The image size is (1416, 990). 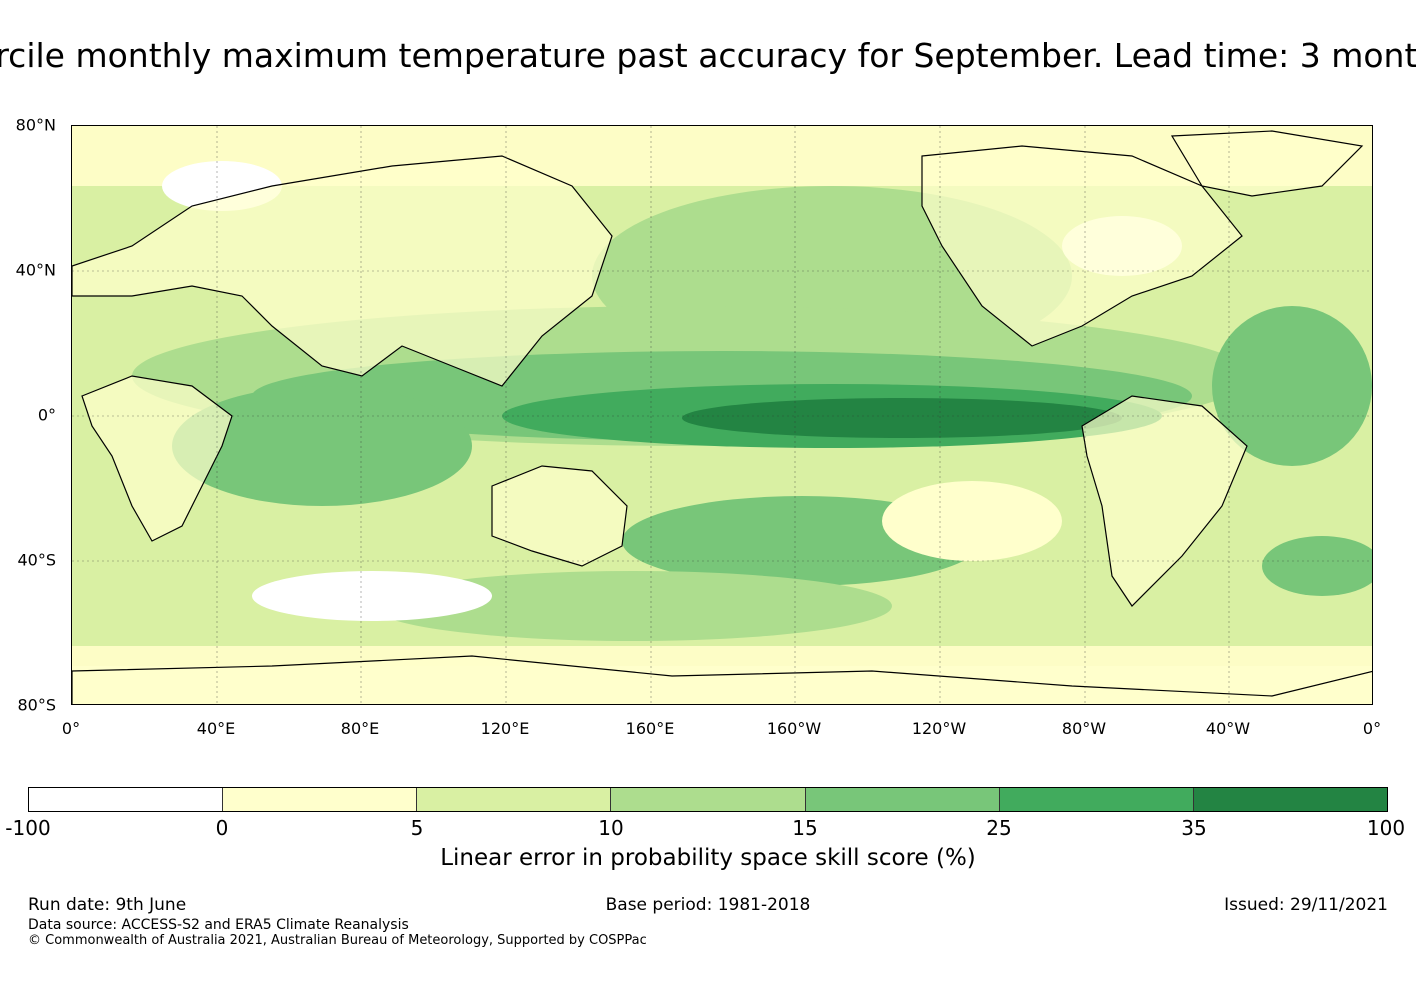 What do you see at coordinates (650, 728) in the screenshot?
I see `lon-label-160e: 160°E` at bounding box center [650, 728].